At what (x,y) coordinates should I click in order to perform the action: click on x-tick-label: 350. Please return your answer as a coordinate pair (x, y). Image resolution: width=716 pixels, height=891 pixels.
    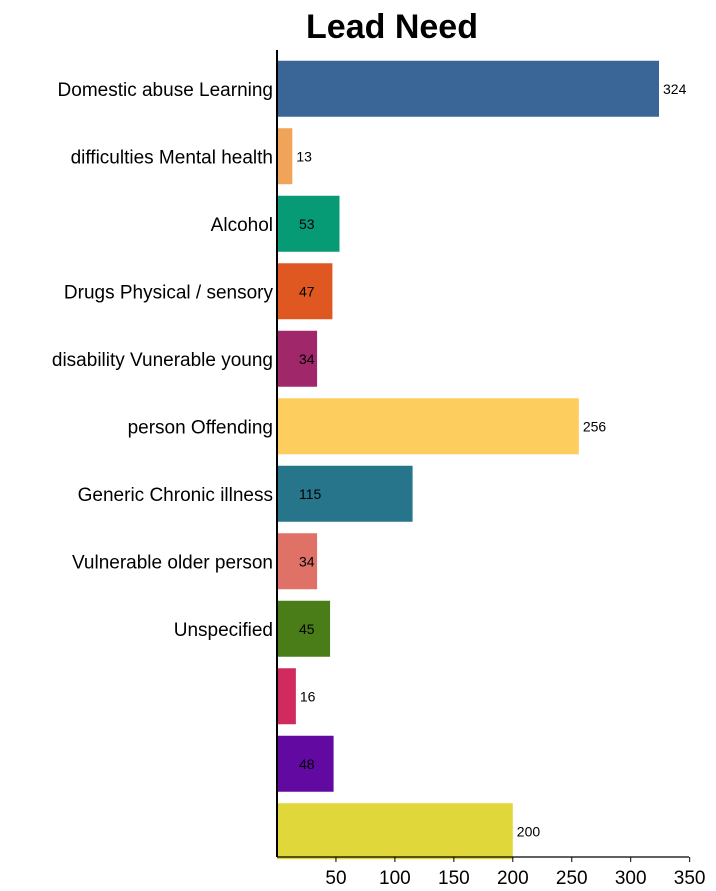
    Looking at the image, I should click on (690, 878).